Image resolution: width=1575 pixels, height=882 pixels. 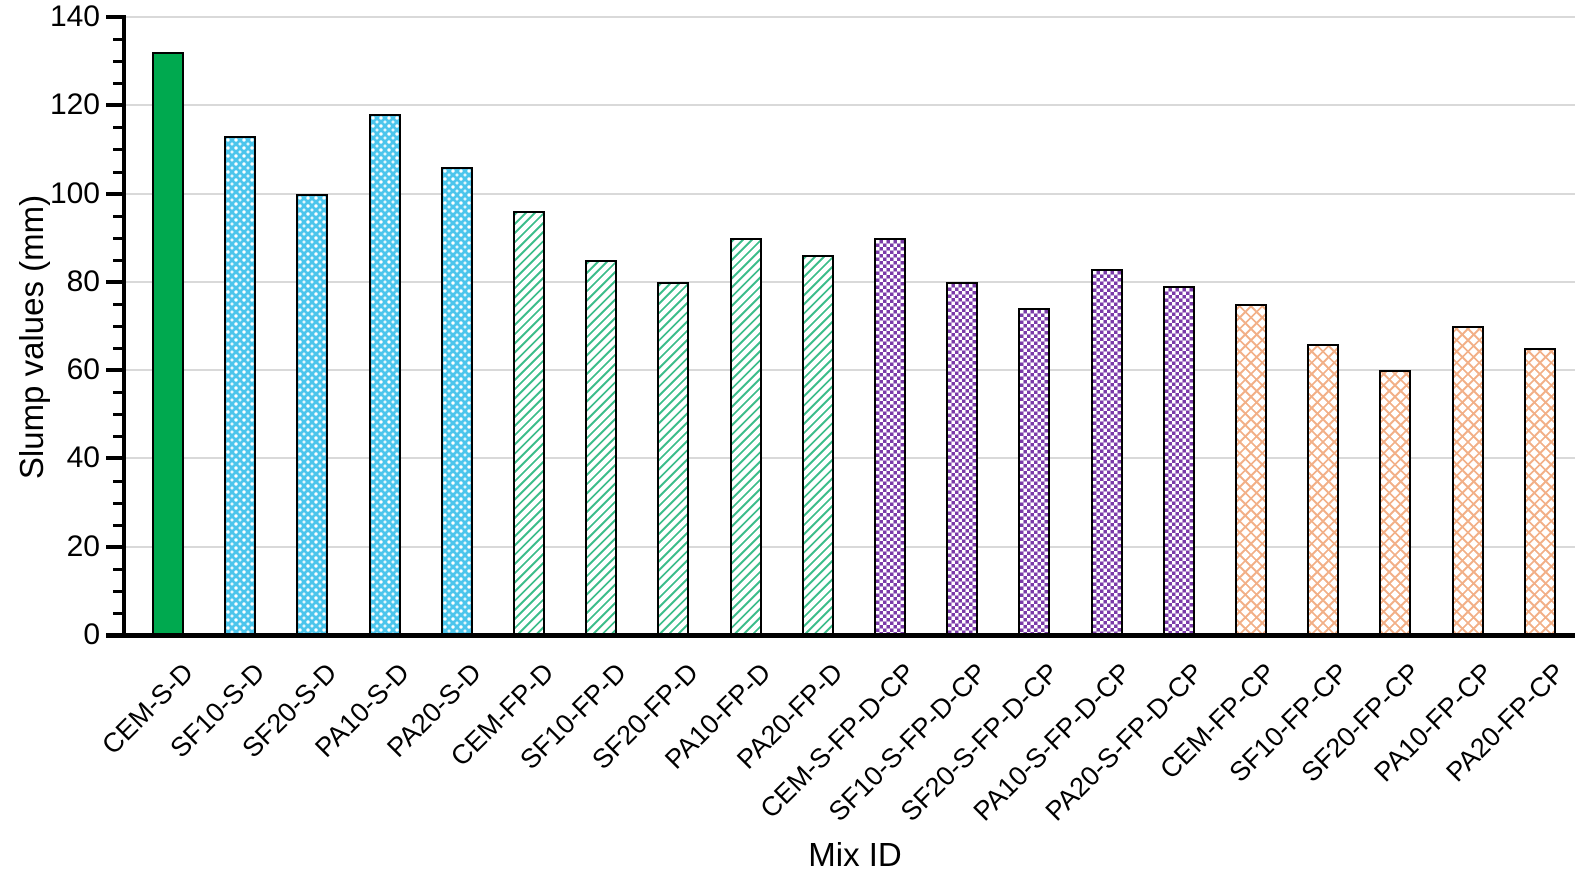 I want to click on bar-CEM-S-D, so click(x=168, y=343).